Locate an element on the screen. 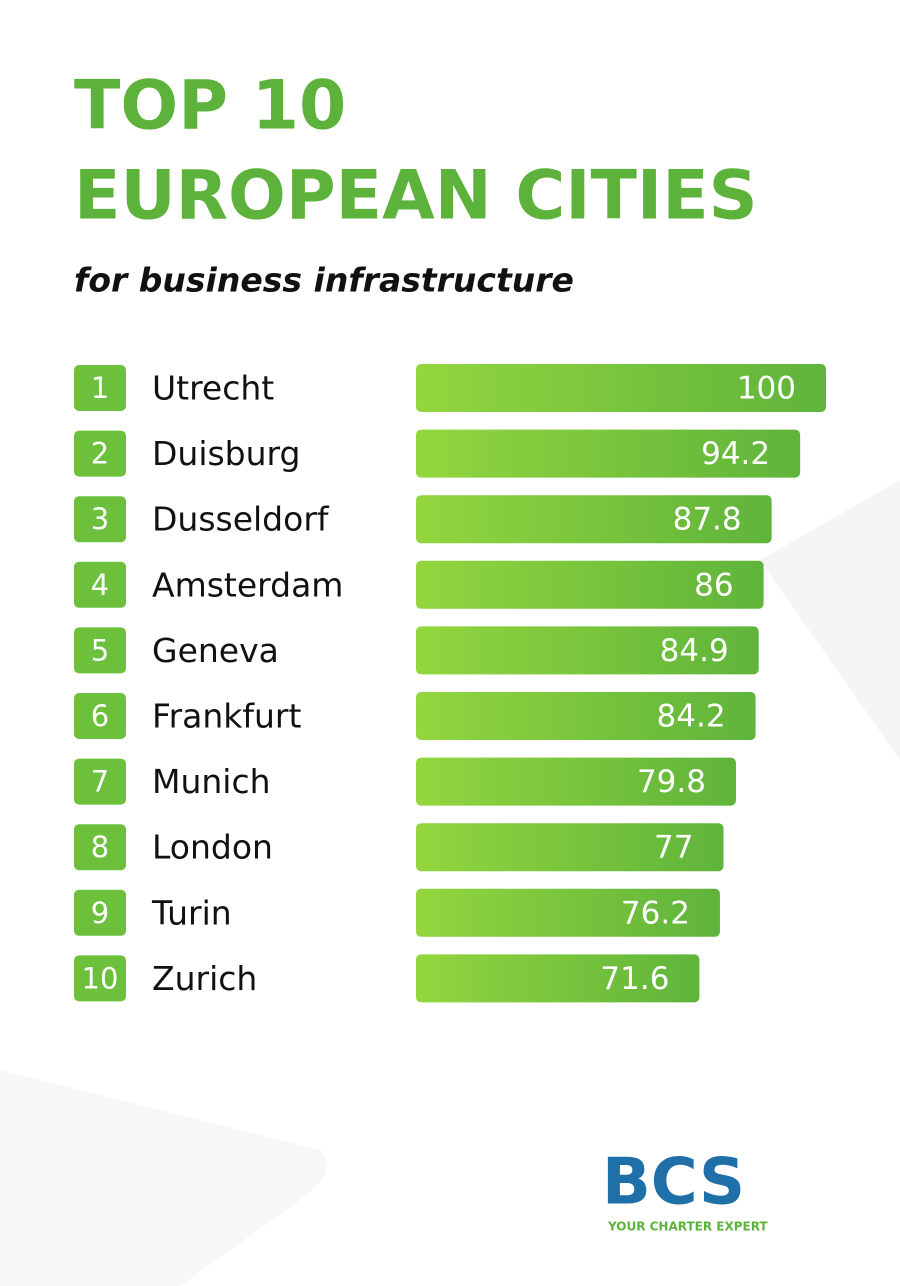  chart-title: EUROPEAN CITIES is located at coordinates (416, 196).